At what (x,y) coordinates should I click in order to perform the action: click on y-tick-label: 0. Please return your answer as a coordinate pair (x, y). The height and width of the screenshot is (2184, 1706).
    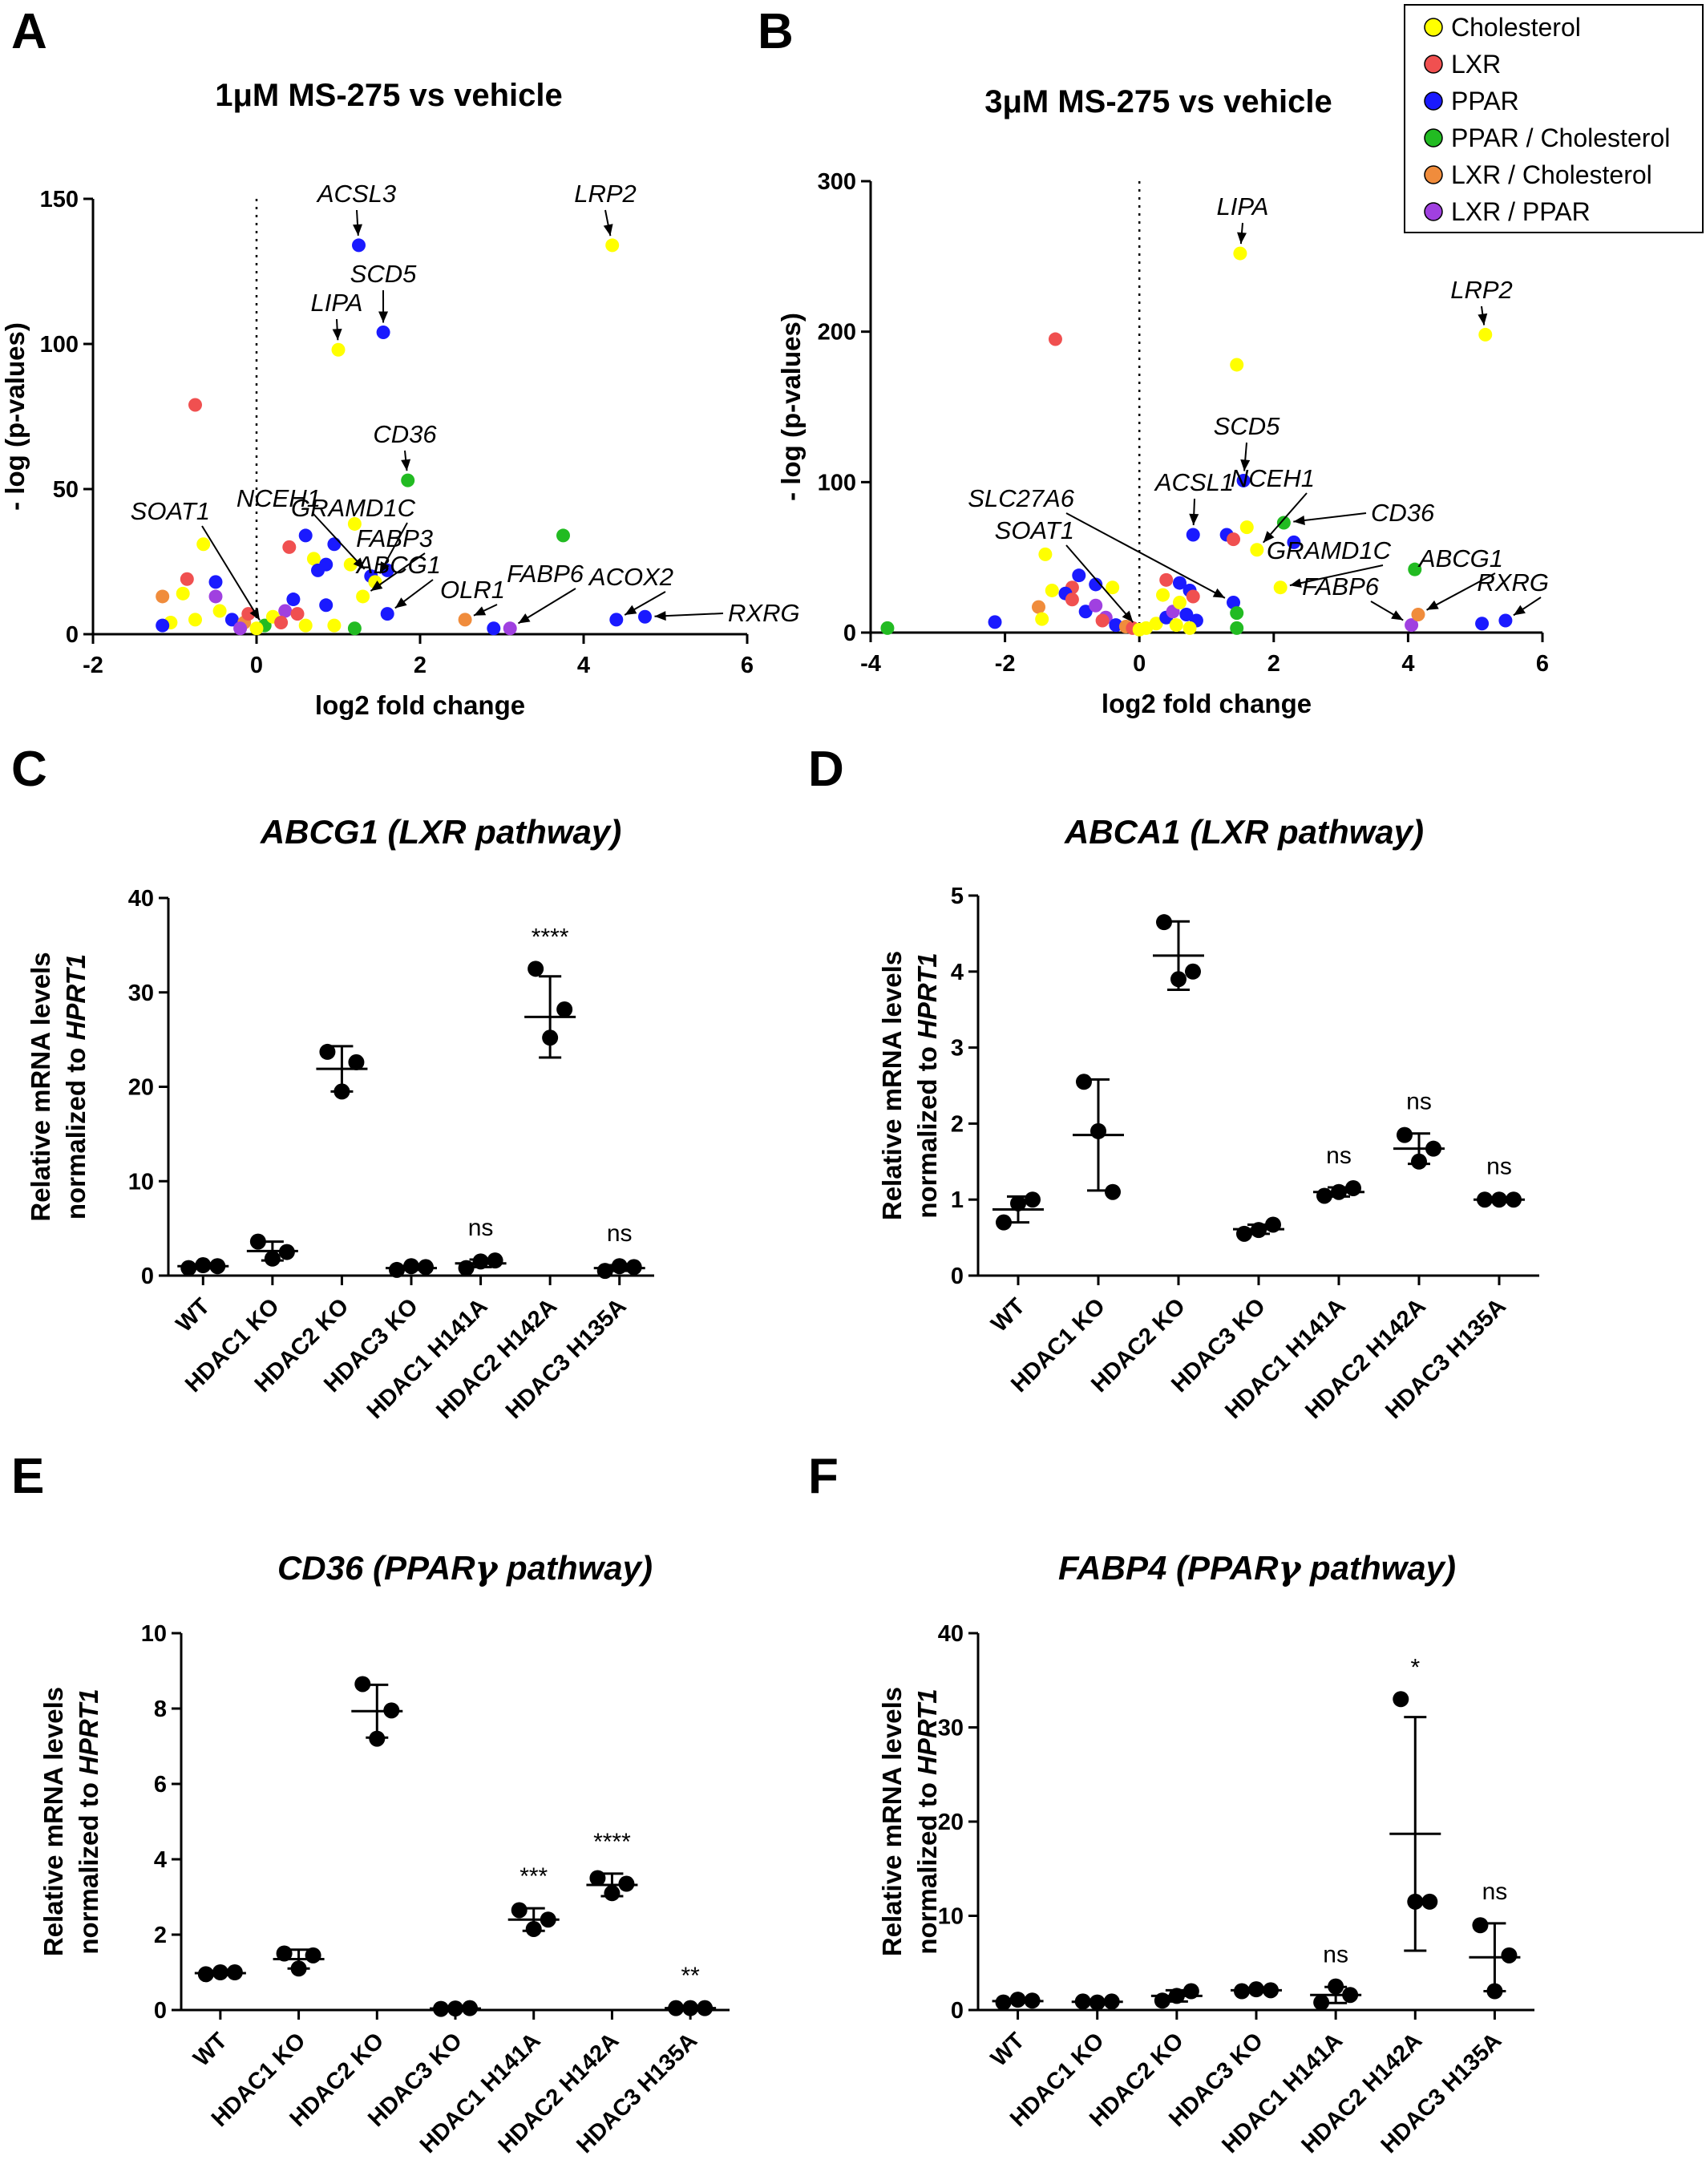
    Looking at the image, I should click on (160, 2011).